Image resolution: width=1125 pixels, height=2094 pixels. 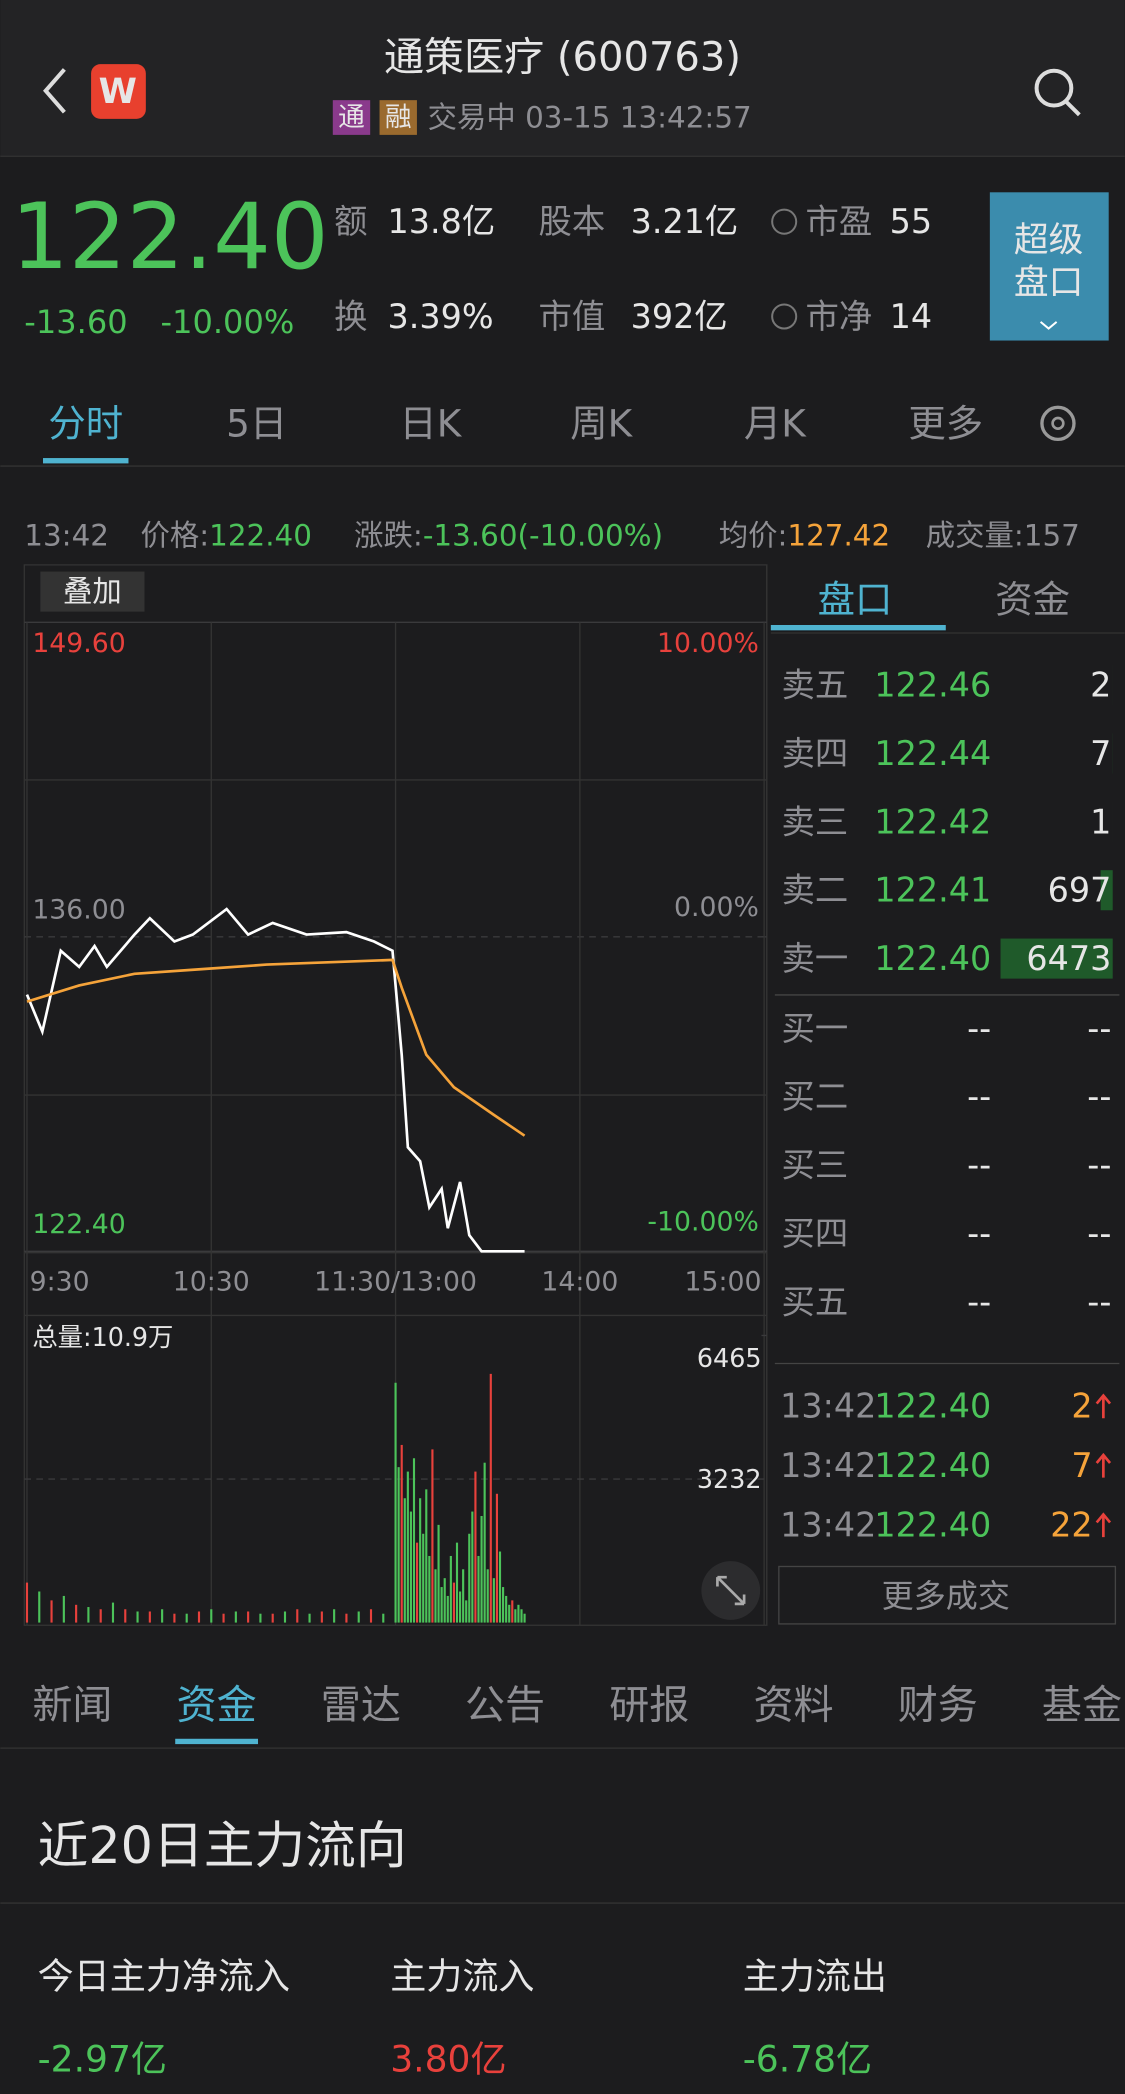 What do you see at coordinates (1081, 1465) in the screenshot?
I see `trade-qty: 7` at bounding box center [1081, 1465].